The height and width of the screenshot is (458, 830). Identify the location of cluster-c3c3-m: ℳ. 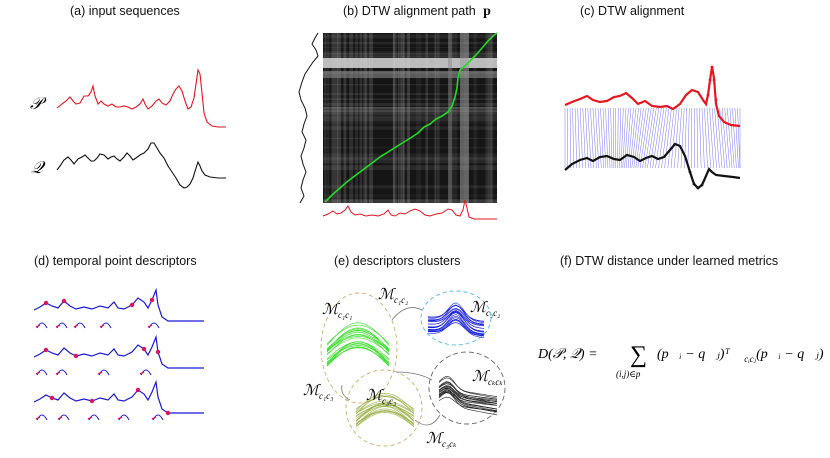
(375, 396).